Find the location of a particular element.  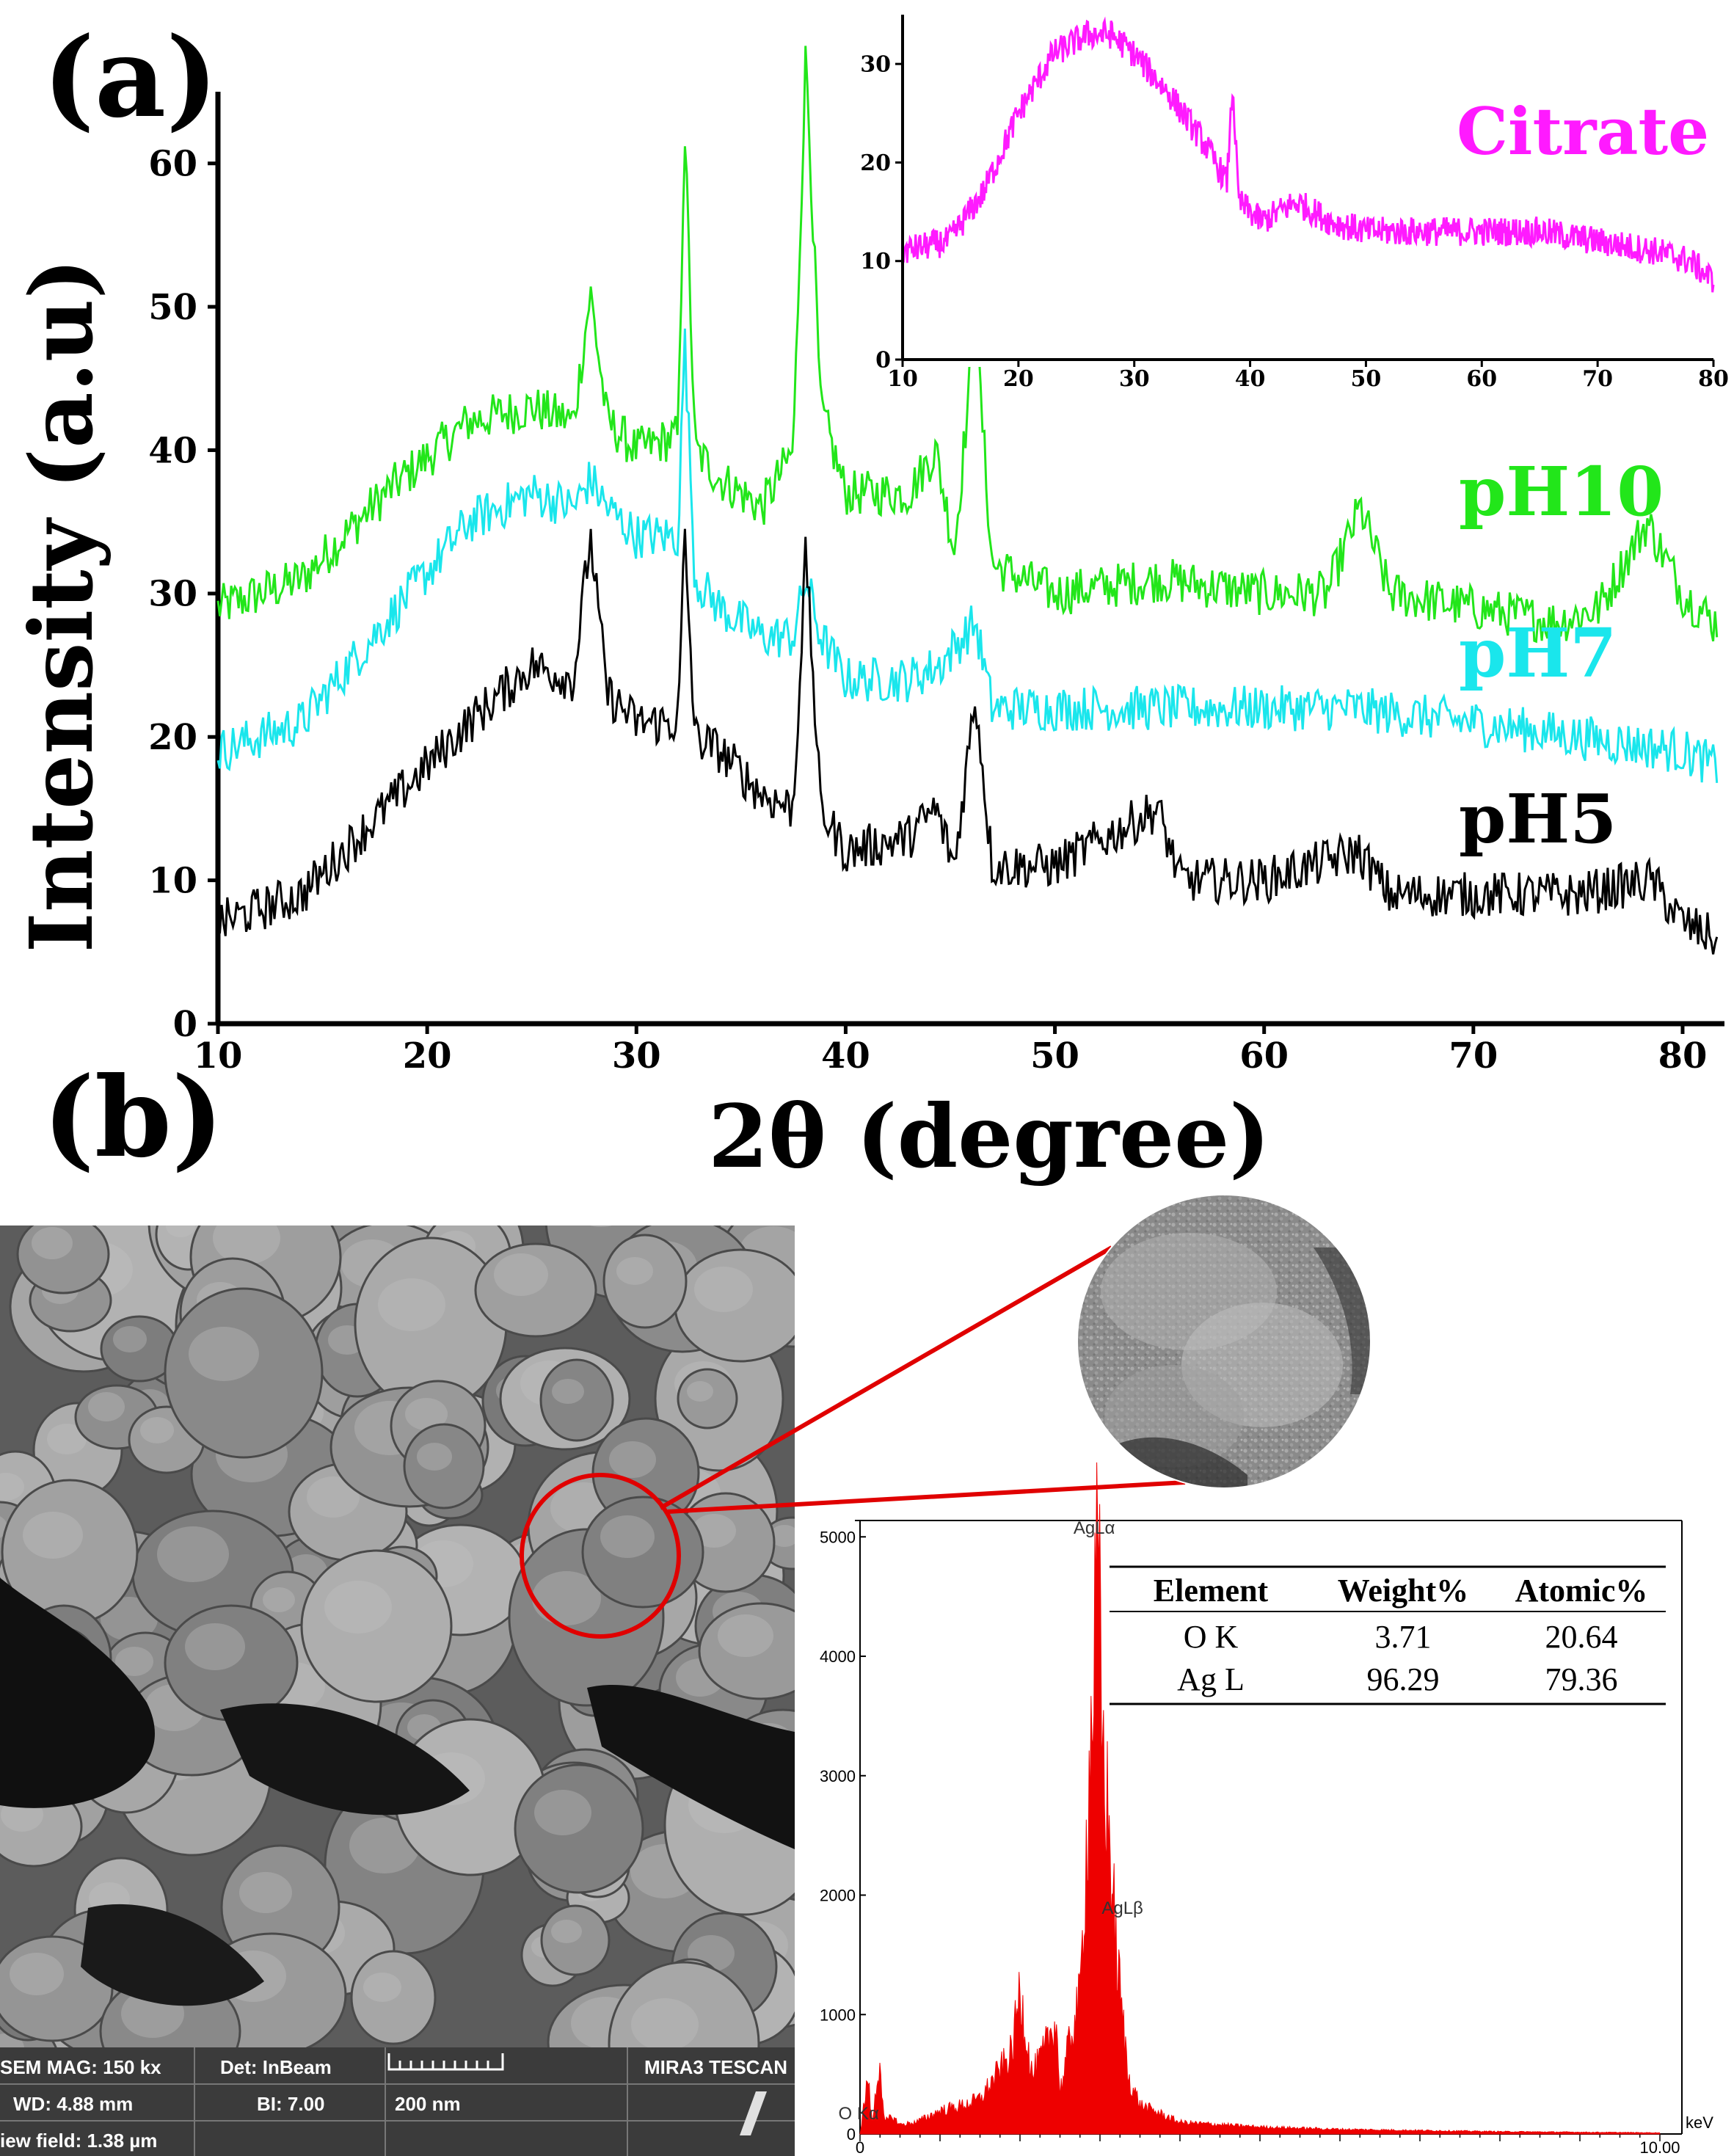

sem-scale-bar is located at coordinates (445, 2062).